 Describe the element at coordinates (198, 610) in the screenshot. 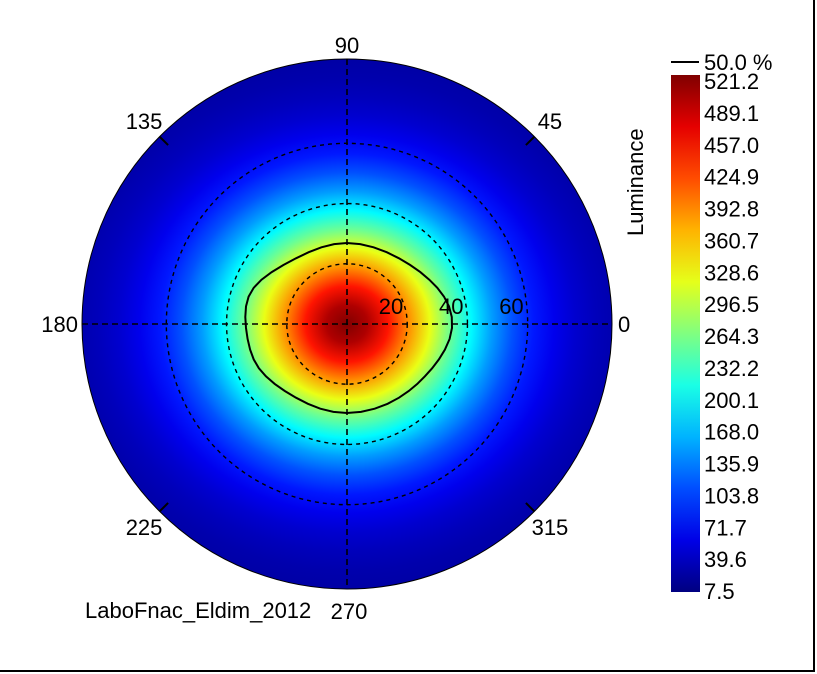

I see `caption: LaboFnac_Eldim_2012` at that location.